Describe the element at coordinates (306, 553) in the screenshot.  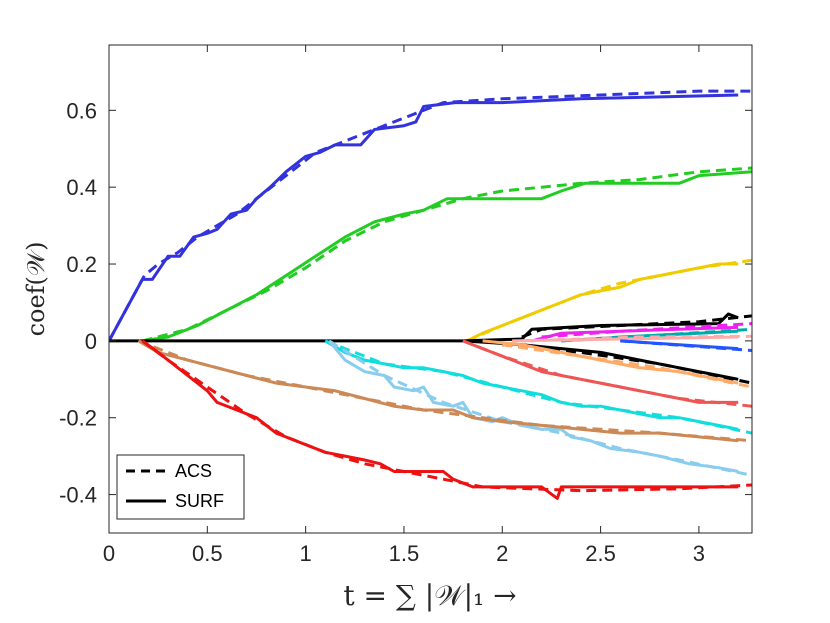
I see `x-tick-label: 1` at that location.